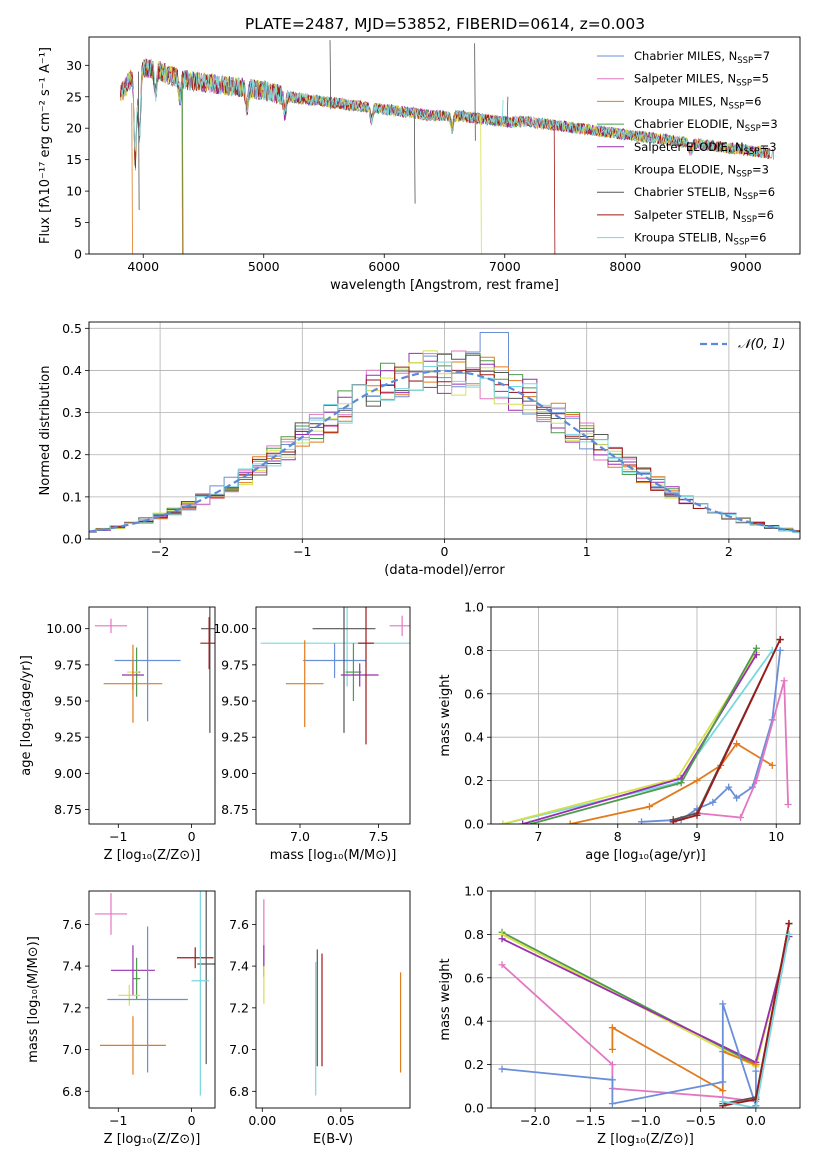 The image size is (819, 1170). I want to click on y-axis-label: Normed distribution, so click(45, 431).